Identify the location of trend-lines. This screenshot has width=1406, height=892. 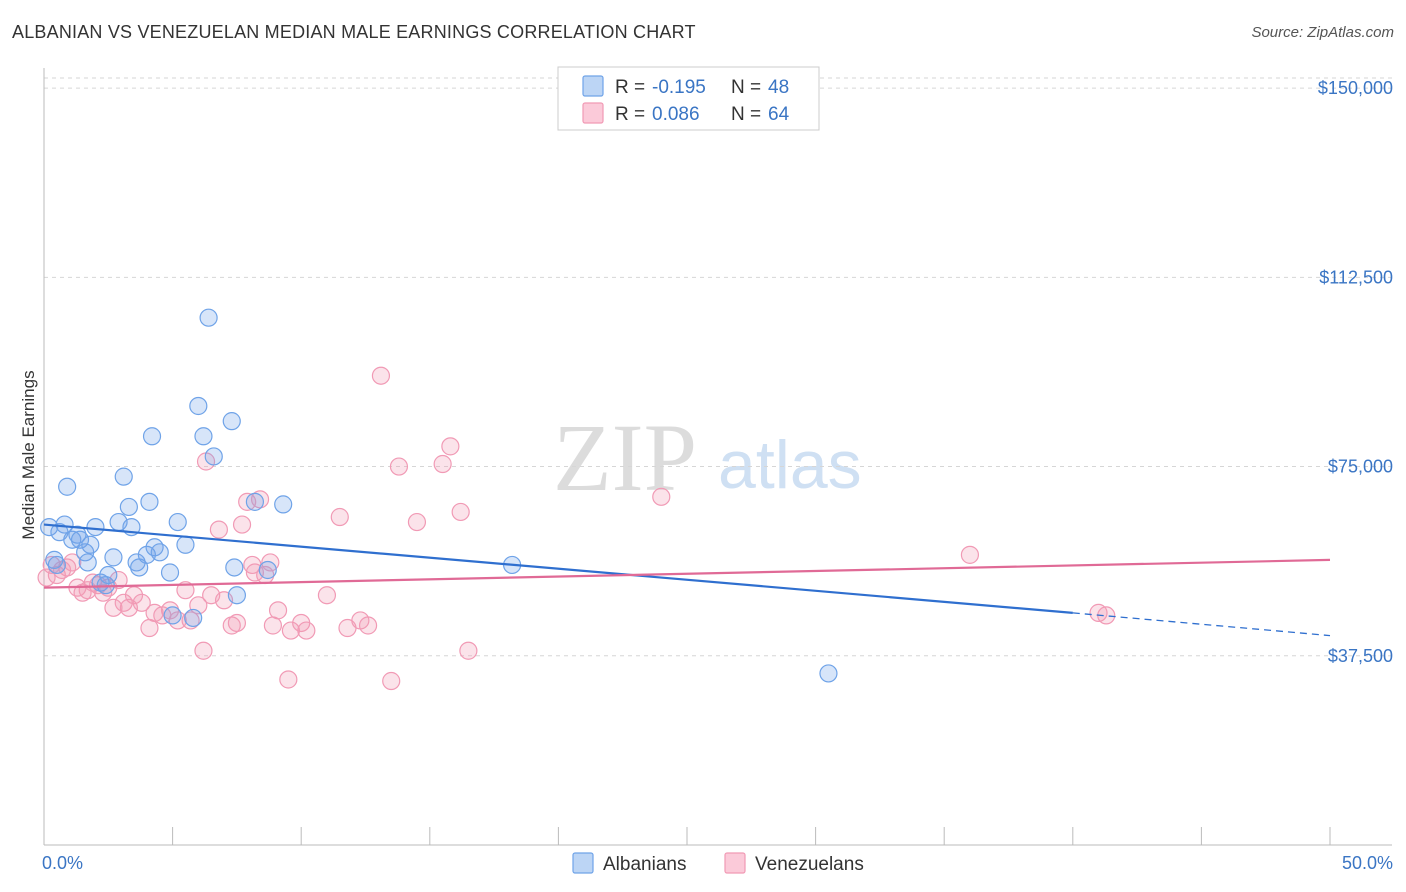
(687, 580).